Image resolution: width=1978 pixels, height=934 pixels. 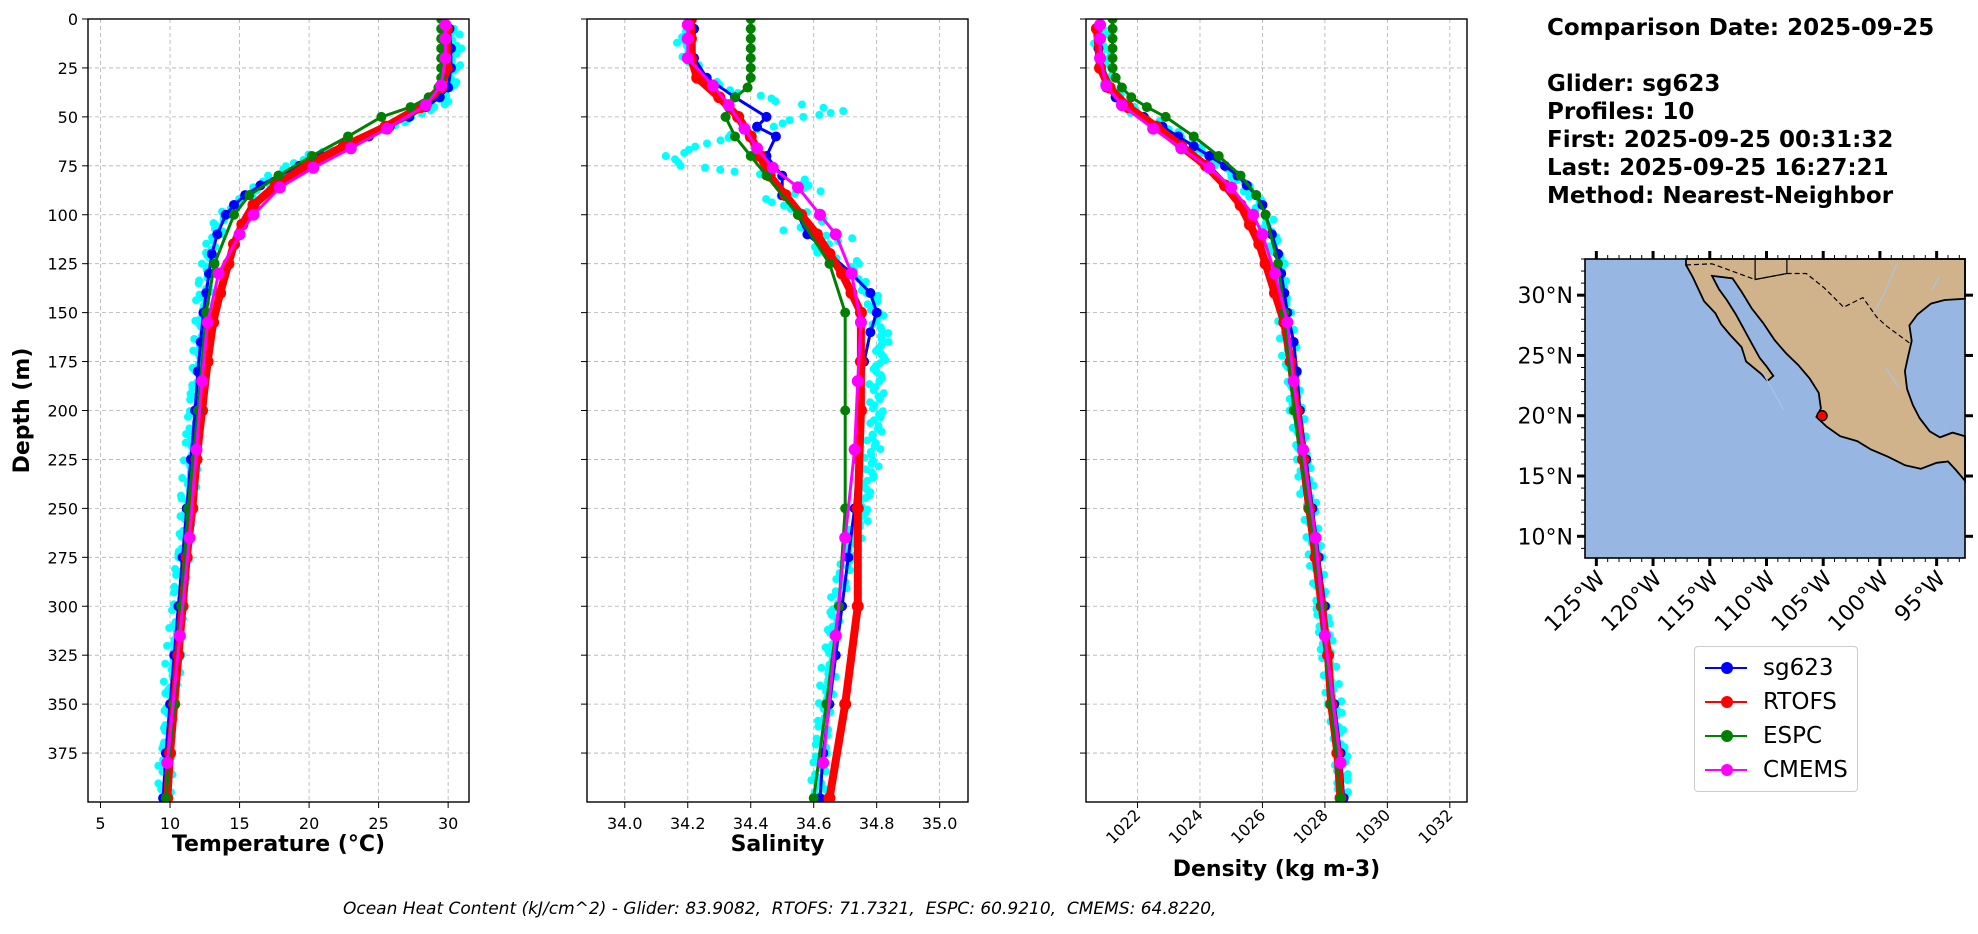 I want to click on lon-label: 120°W, so click(x=1632, y=601).